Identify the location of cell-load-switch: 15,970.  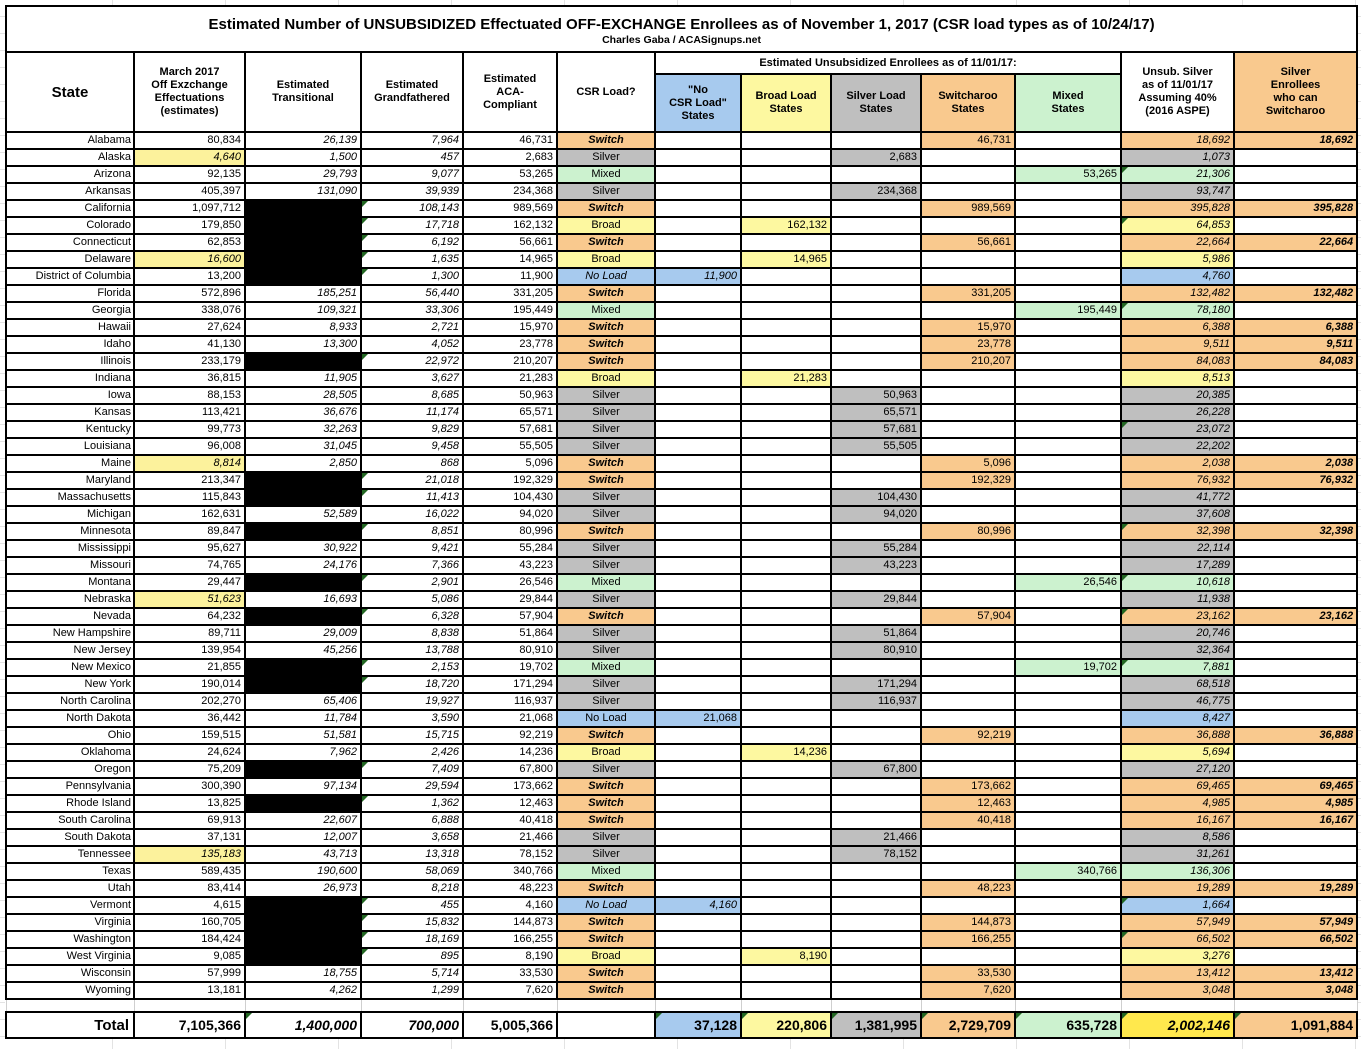
(968, 327).